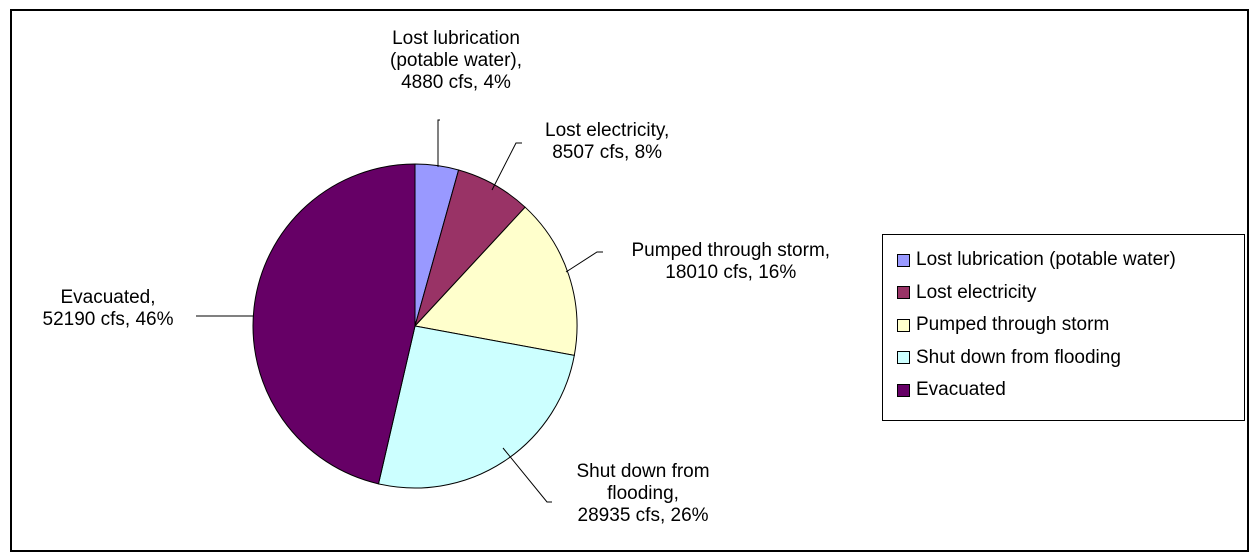 Image resolution: width=1256 pixels, height=558 pixels. What do you see at coordinates (731, 250) in the screenshot?
I see `data-label-line: Pumped through storm,` at bounding box center [731, 250].